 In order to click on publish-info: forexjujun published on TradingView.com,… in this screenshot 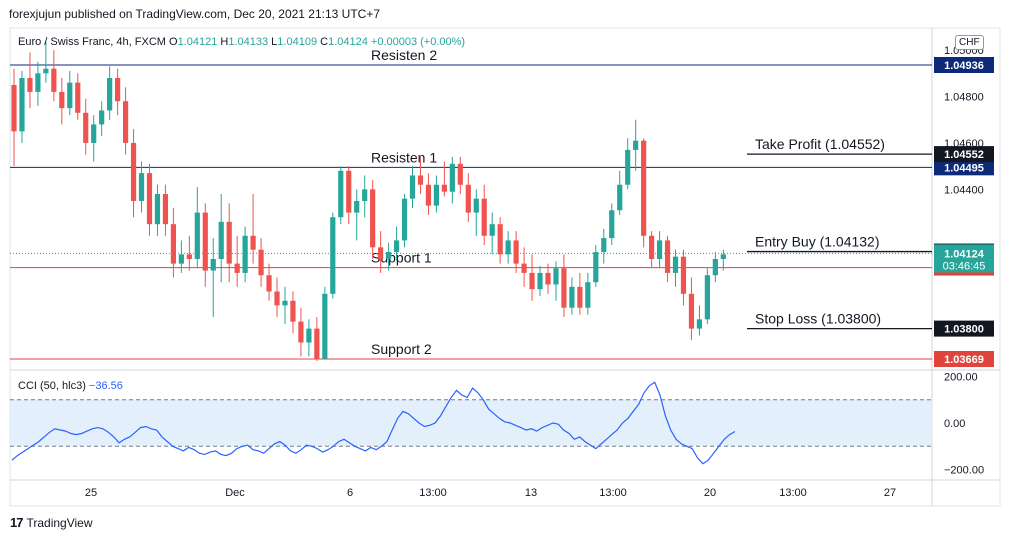, I will do `click(195, 14)`.